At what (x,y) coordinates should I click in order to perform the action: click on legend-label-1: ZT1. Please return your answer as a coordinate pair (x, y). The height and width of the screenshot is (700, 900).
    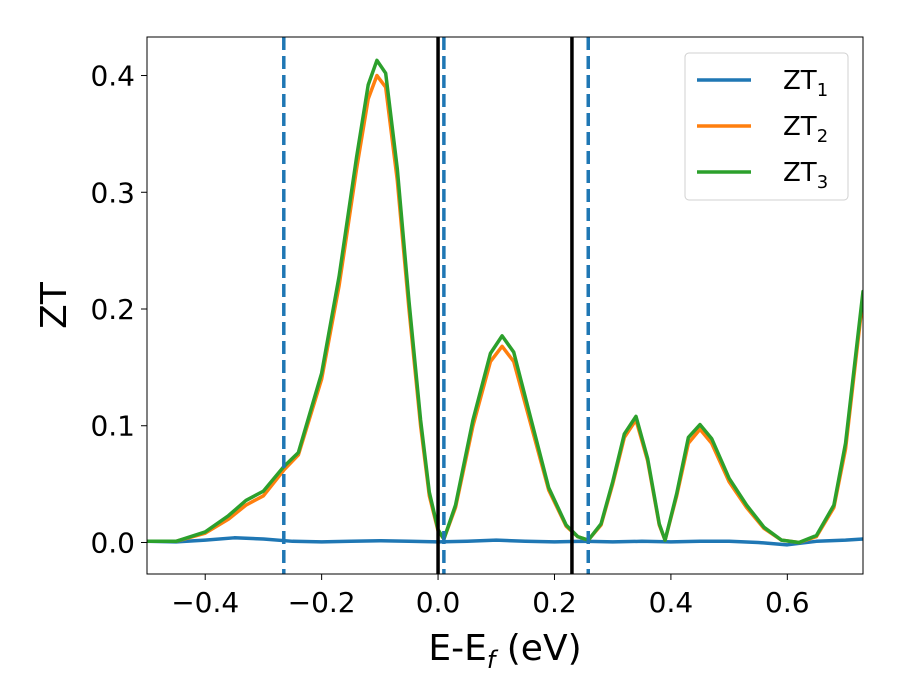
    Looking at the image, I should click on (805, 83).